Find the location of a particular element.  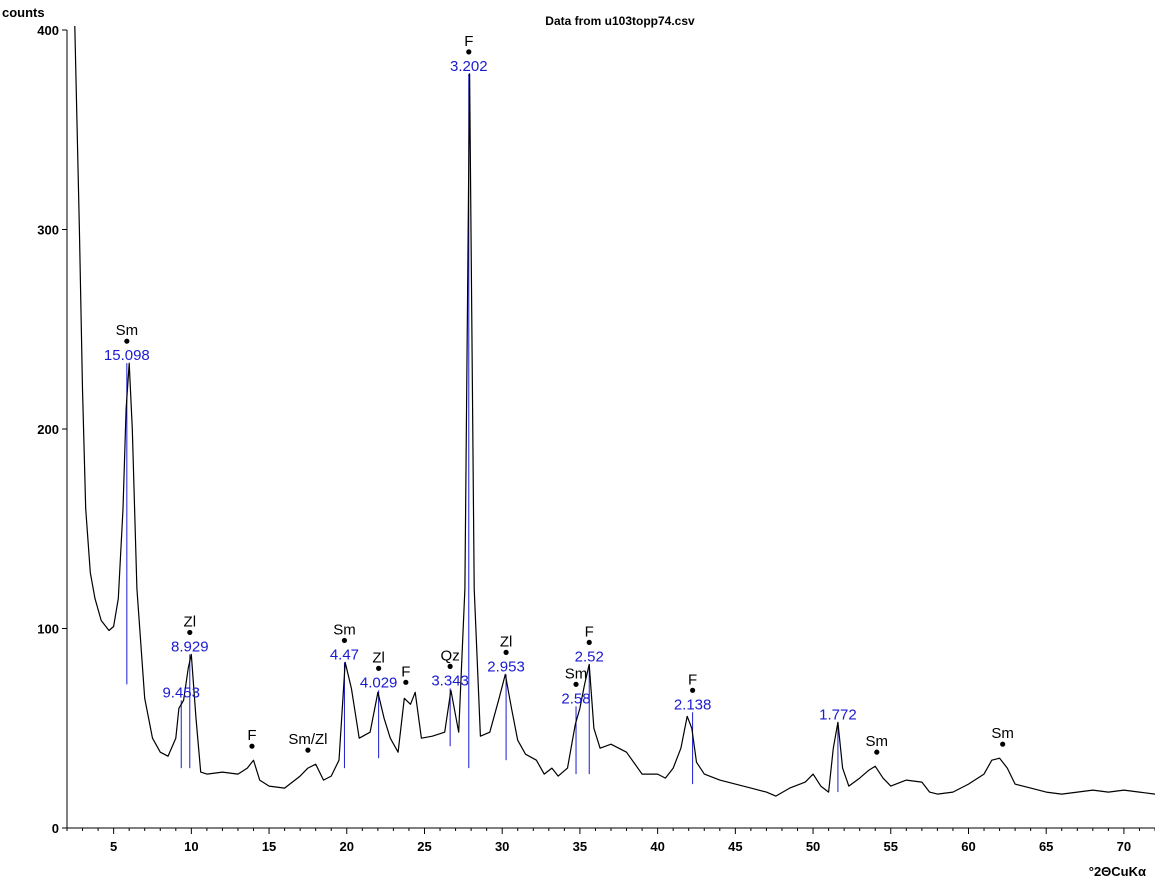

d-spacing-label: 2.138 is located at coordinates (693, 704).